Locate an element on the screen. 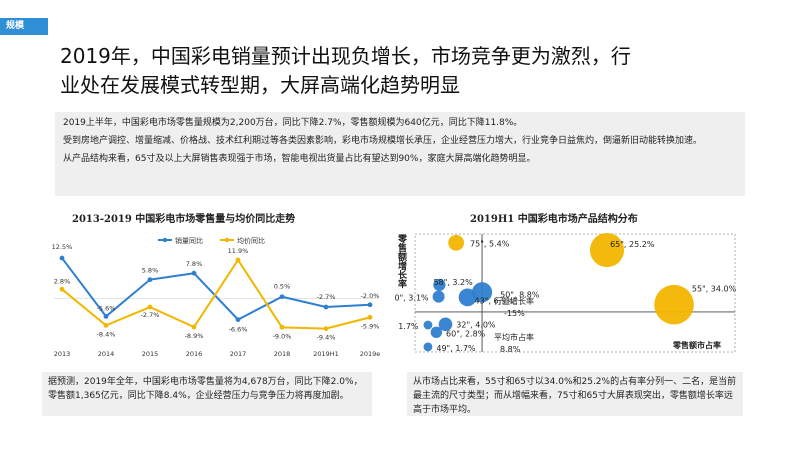  data-label: 2.8% is located at coordinates (62, 281).